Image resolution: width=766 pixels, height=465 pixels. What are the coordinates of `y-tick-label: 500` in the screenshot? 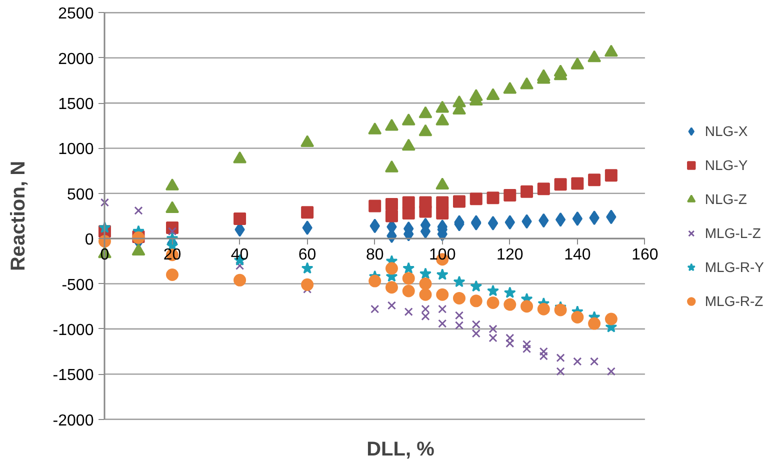 It's located at (80, 195).